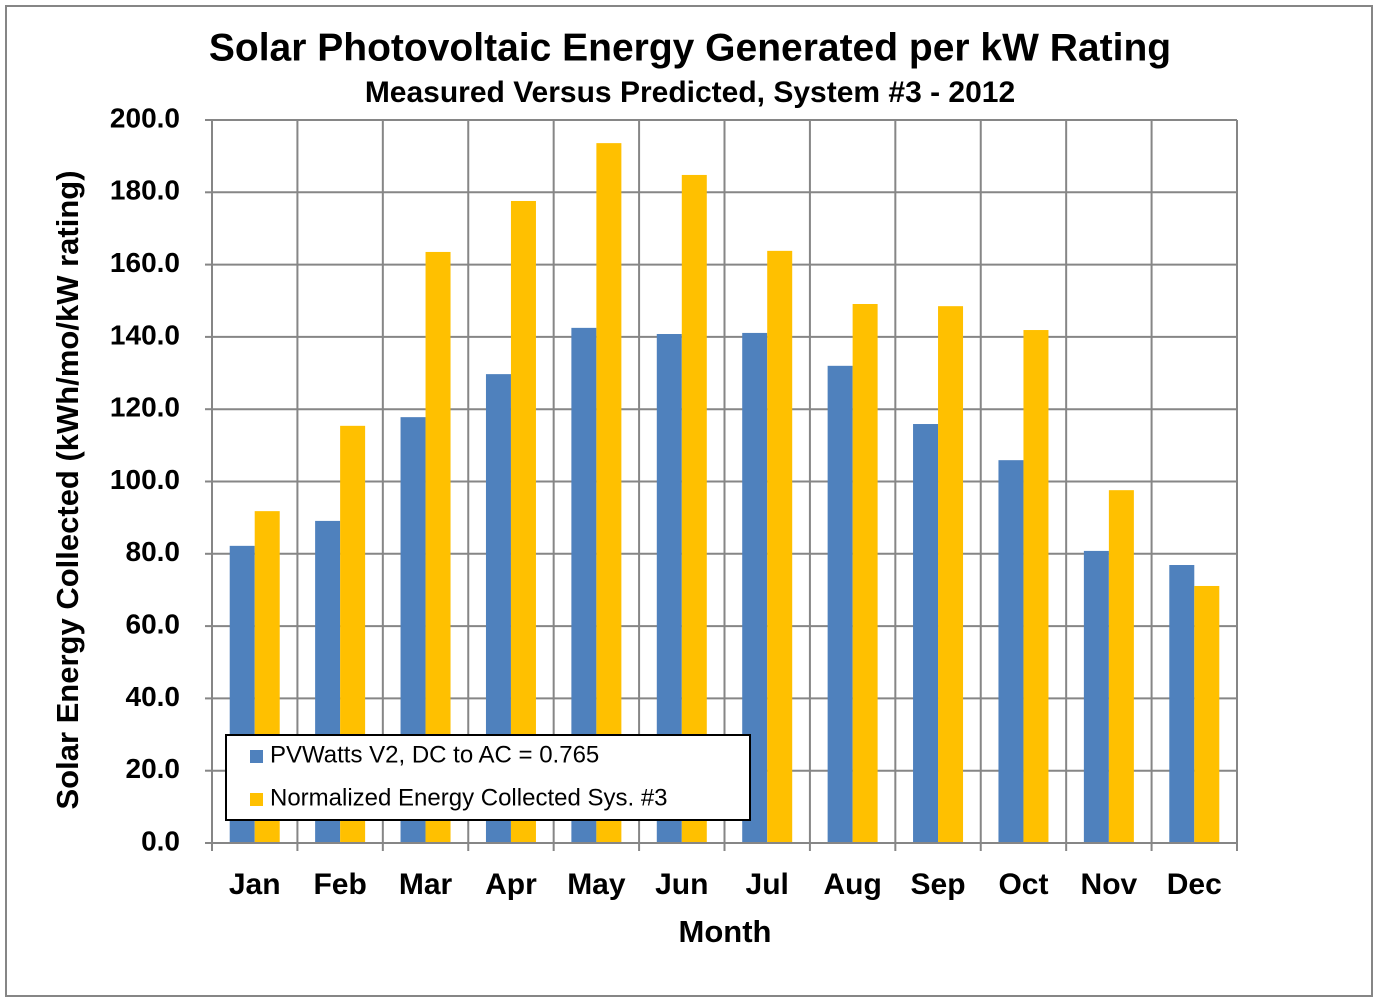 This screenshot has width=1380, height=1006. What do you see at coordinates (145, 407) in the screenshot?
I see `y-tick-label: 120.0` at bounding box center [145, 407].